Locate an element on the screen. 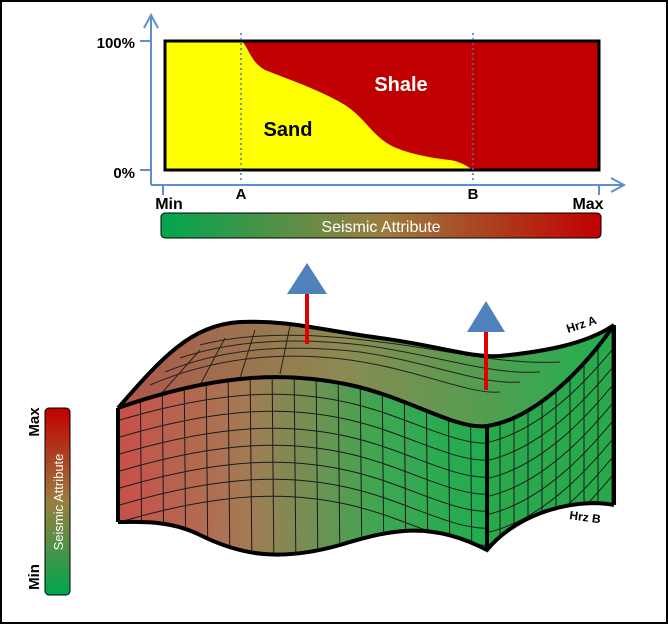 This screenshot has height=624, width=668. vertical-colorbar-min: Min is located at coordinates (34, 577).